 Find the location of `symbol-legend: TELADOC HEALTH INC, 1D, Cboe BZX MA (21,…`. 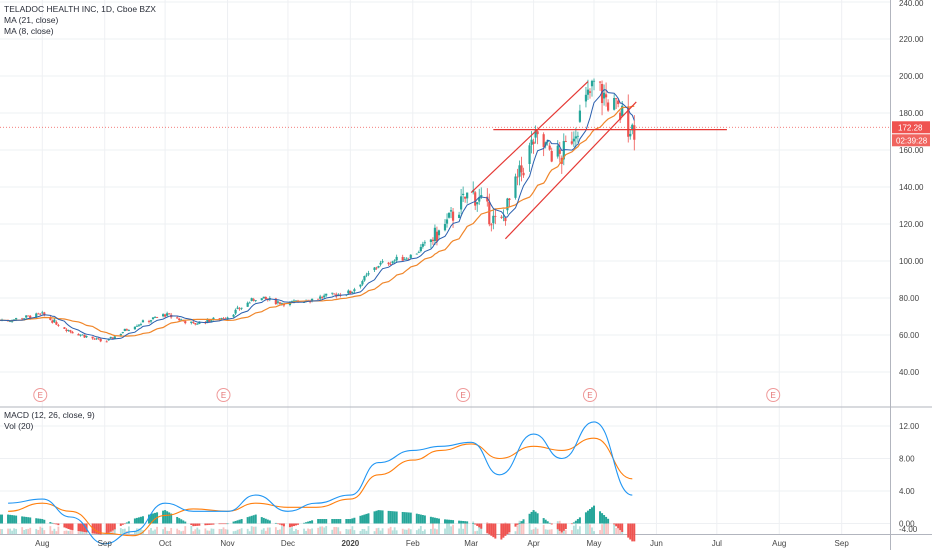

symbol-legend: TELADOC HEALTH INC, 1D, Cboe BZX MA (21,… is located at coordinates (80, 20).